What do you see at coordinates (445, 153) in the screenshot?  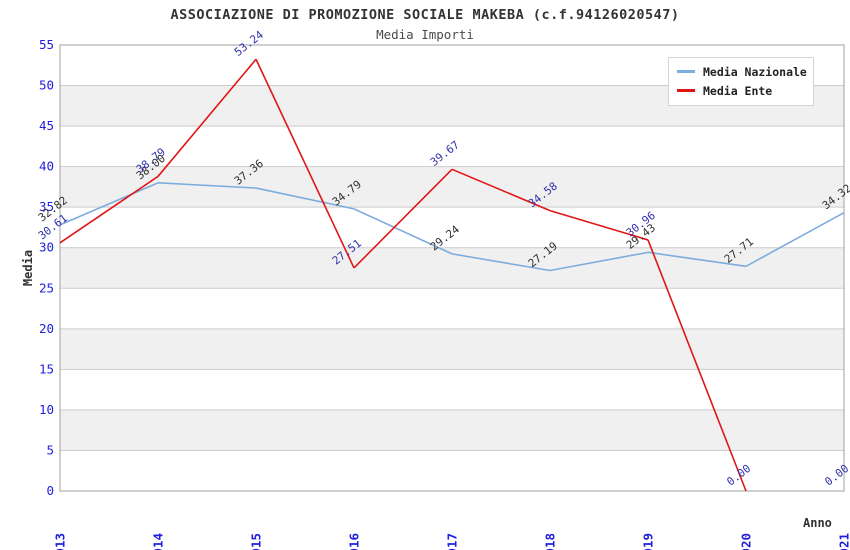 I see `point-label-ente: 39.67` at bounding box center [445, 153].